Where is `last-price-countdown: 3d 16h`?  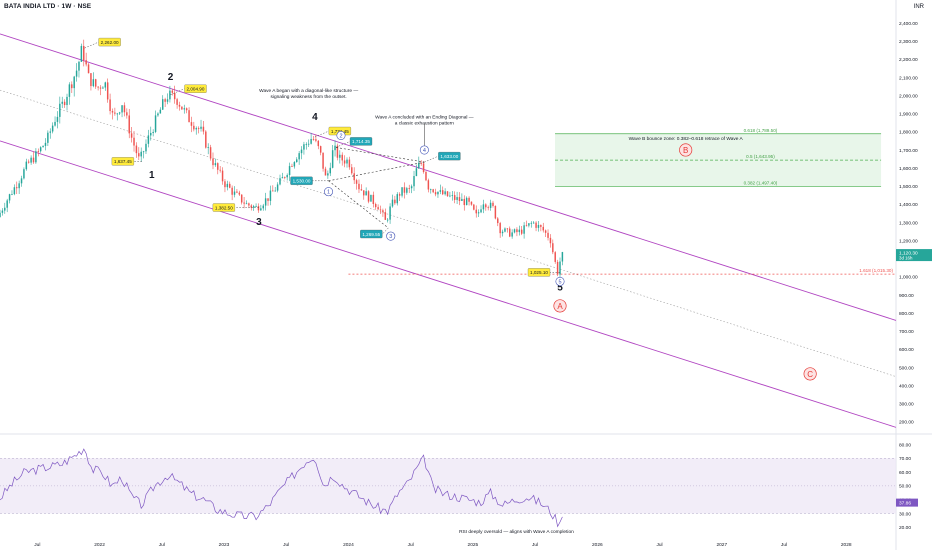
last-price-countdown: 3d 16h is located at coordinates (906, 258).